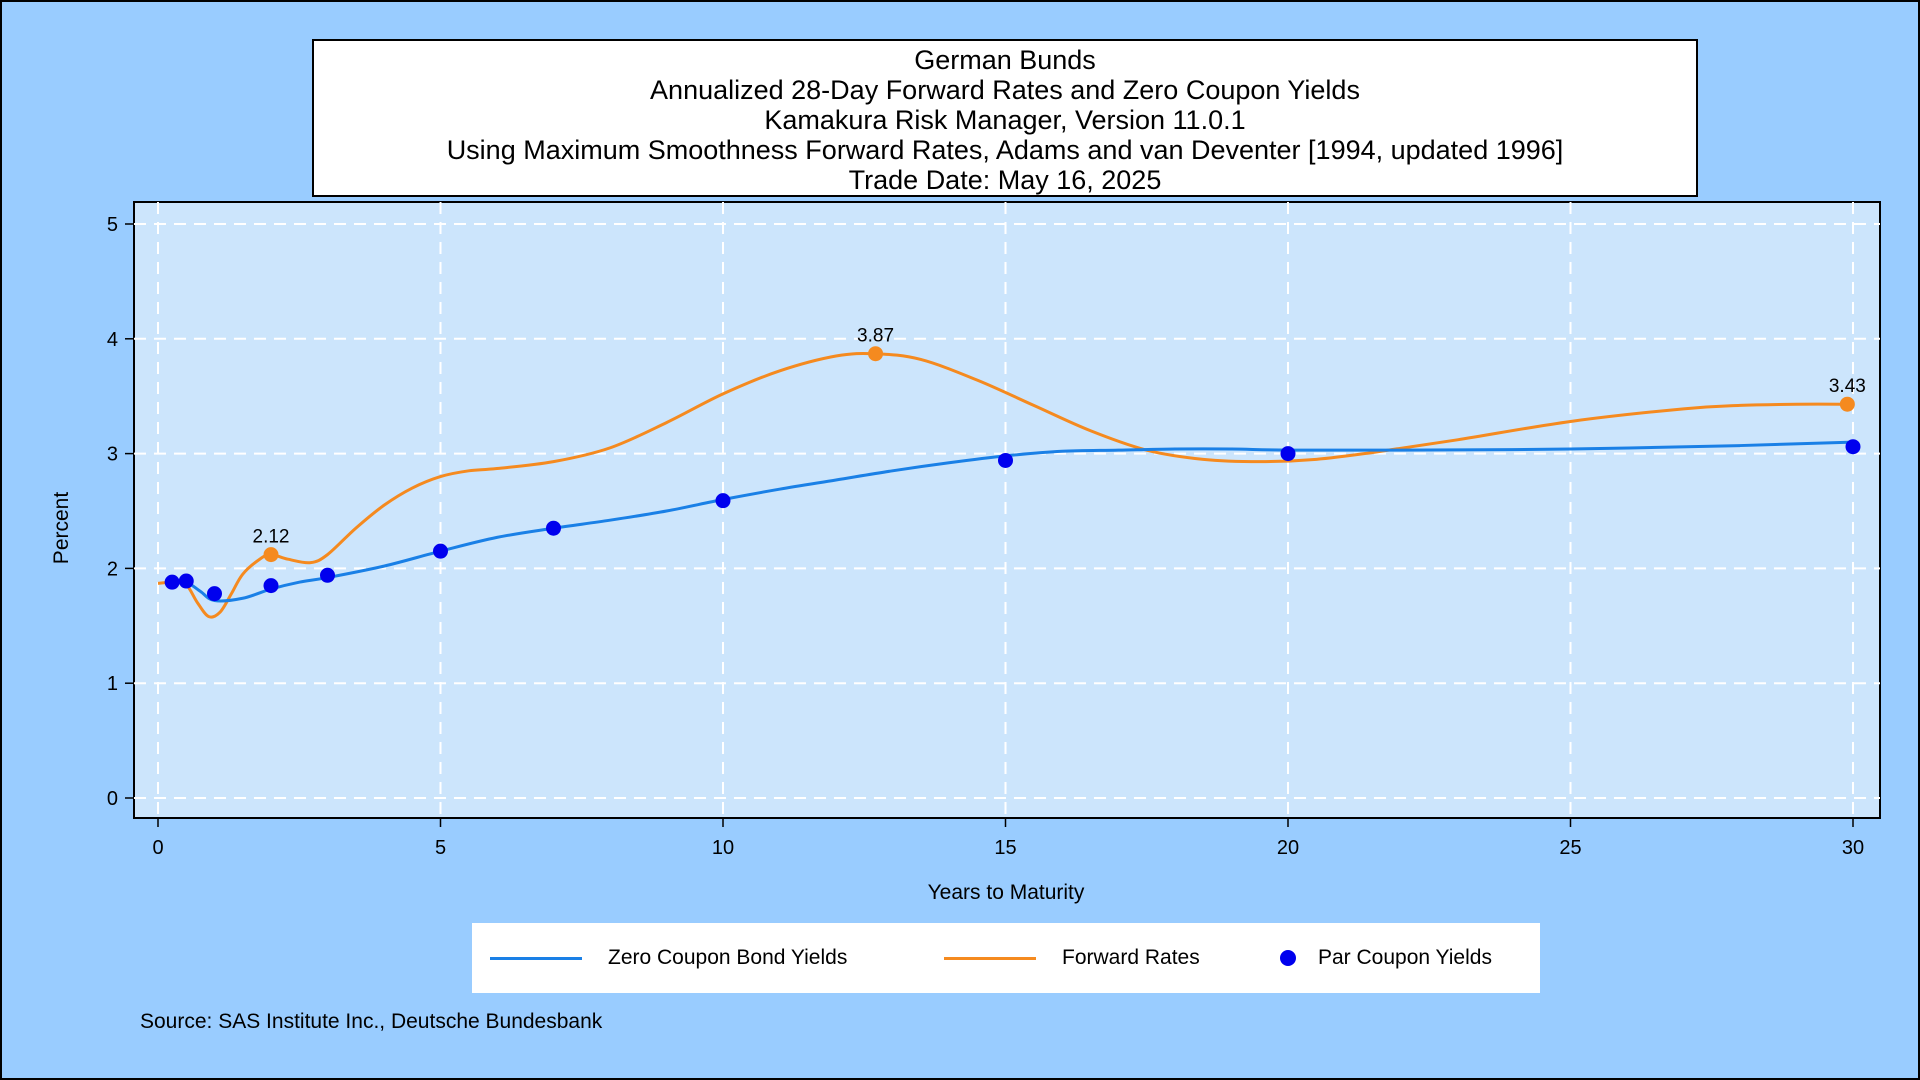  Describe the element at coordinates (875, 336) in the screenshot. I see `data-label: 3.87` at that location.